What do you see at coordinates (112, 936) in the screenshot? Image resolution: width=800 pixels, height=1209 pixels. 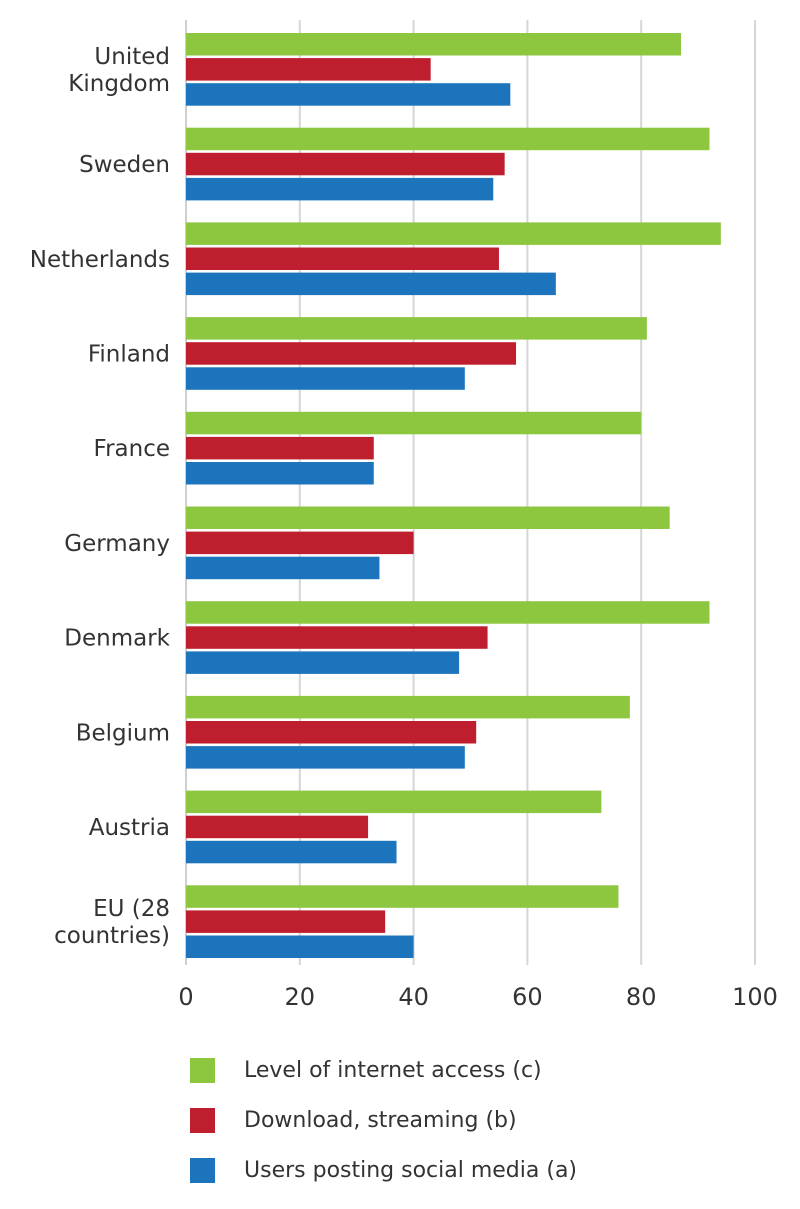 I see `category-label-line: countries)` at bounding box center [112, 936].